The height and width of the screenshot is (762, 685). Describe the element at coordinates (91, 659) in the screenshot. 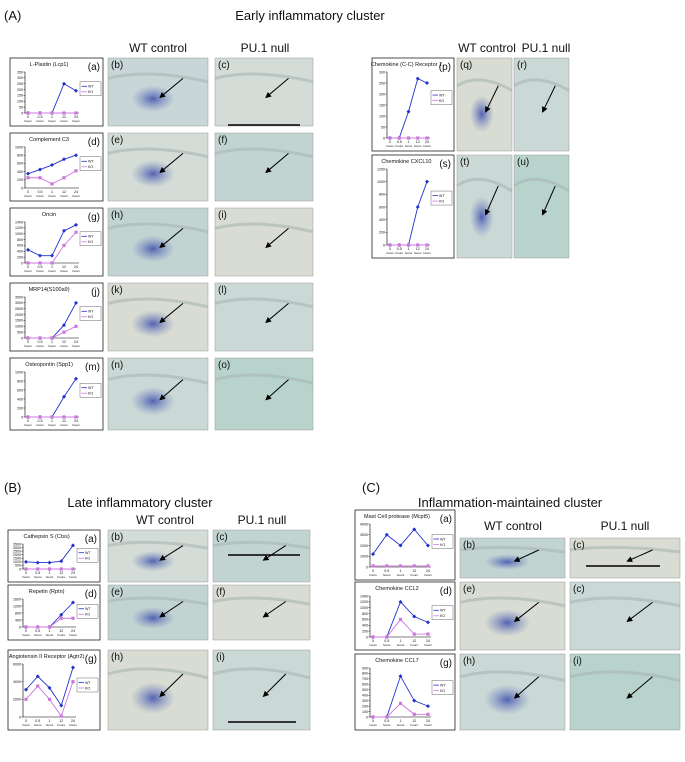

I see `chart-letter: (g)` at that location.